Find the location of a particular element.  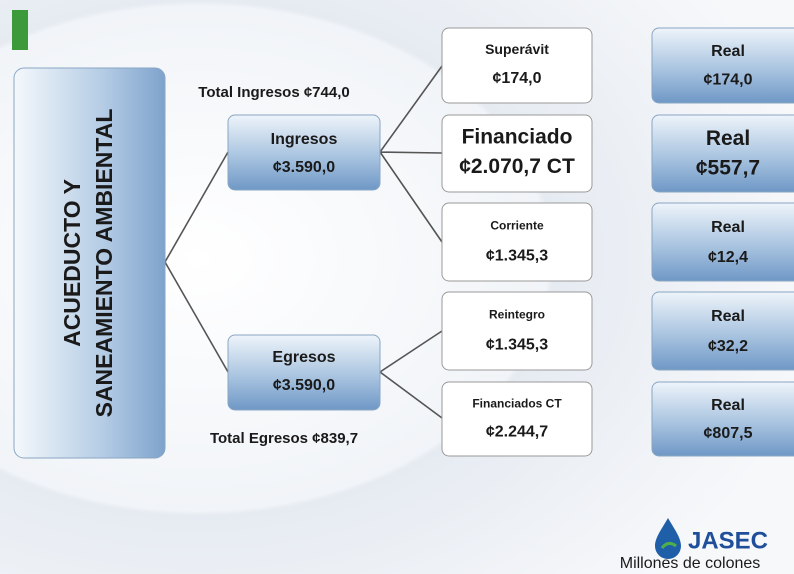

leaf-amount: ¢2.244,7 is located at coordinates (517, 432).